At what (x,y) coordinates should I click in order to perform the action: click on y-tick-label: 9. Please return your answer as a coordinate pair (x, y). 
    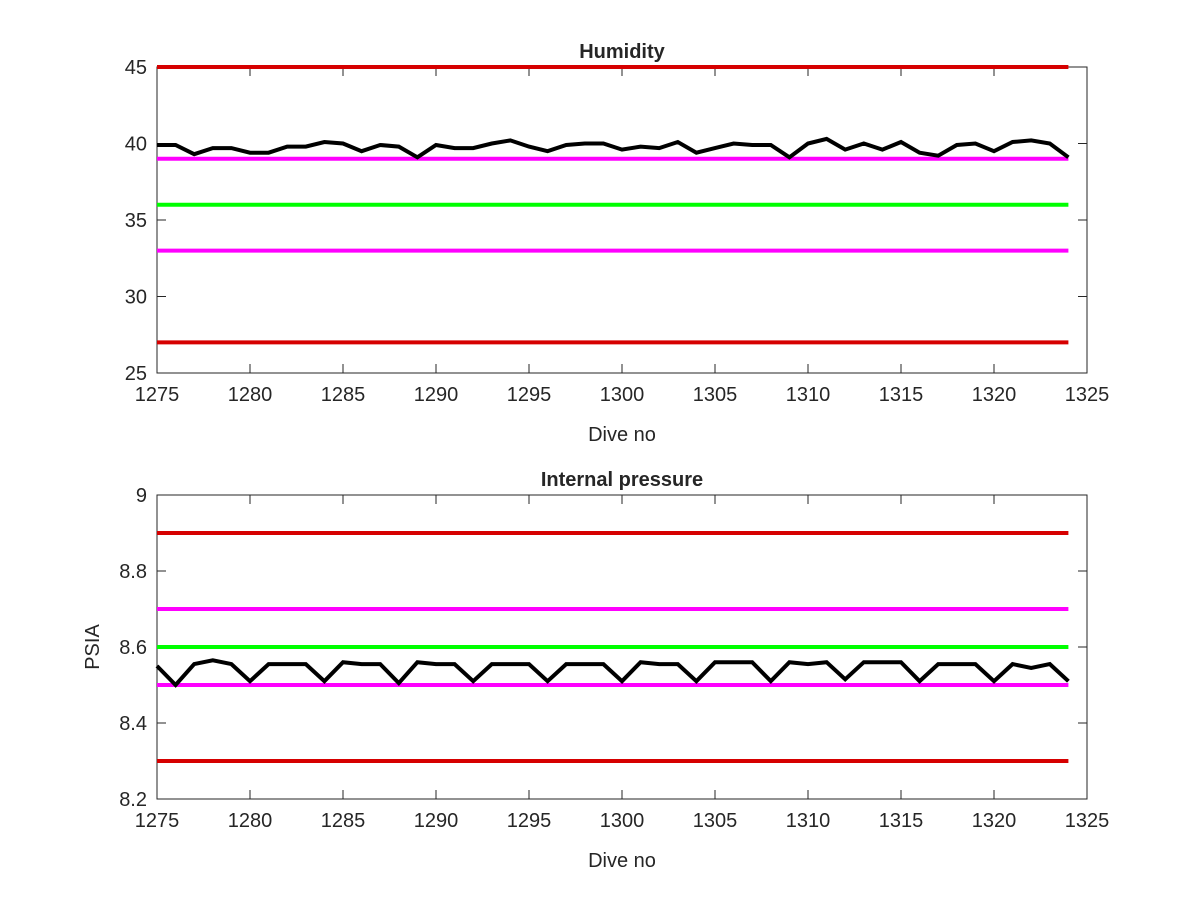
    Looking at the image, I should click on (141, 496).